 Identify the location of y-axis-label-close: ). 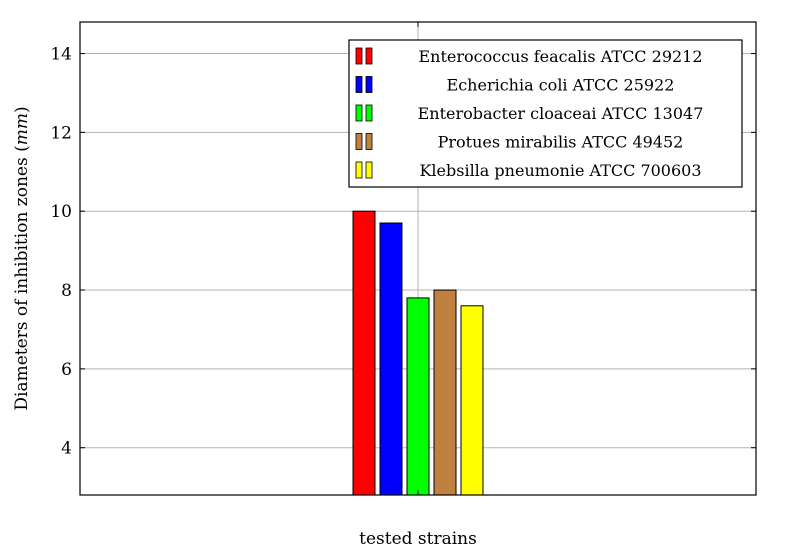
(22, 109).